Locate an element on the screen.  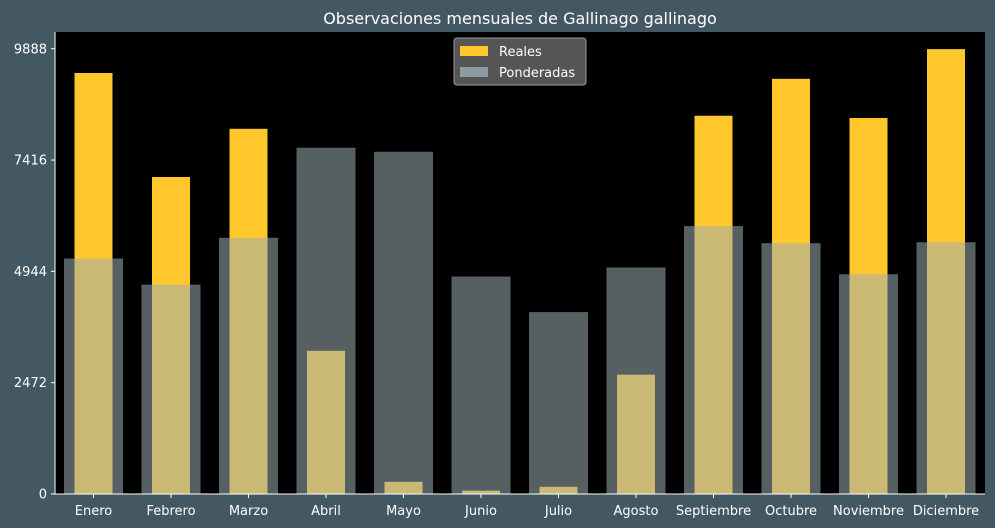
legend-swatch-reales is located at coordinates (474, 51).